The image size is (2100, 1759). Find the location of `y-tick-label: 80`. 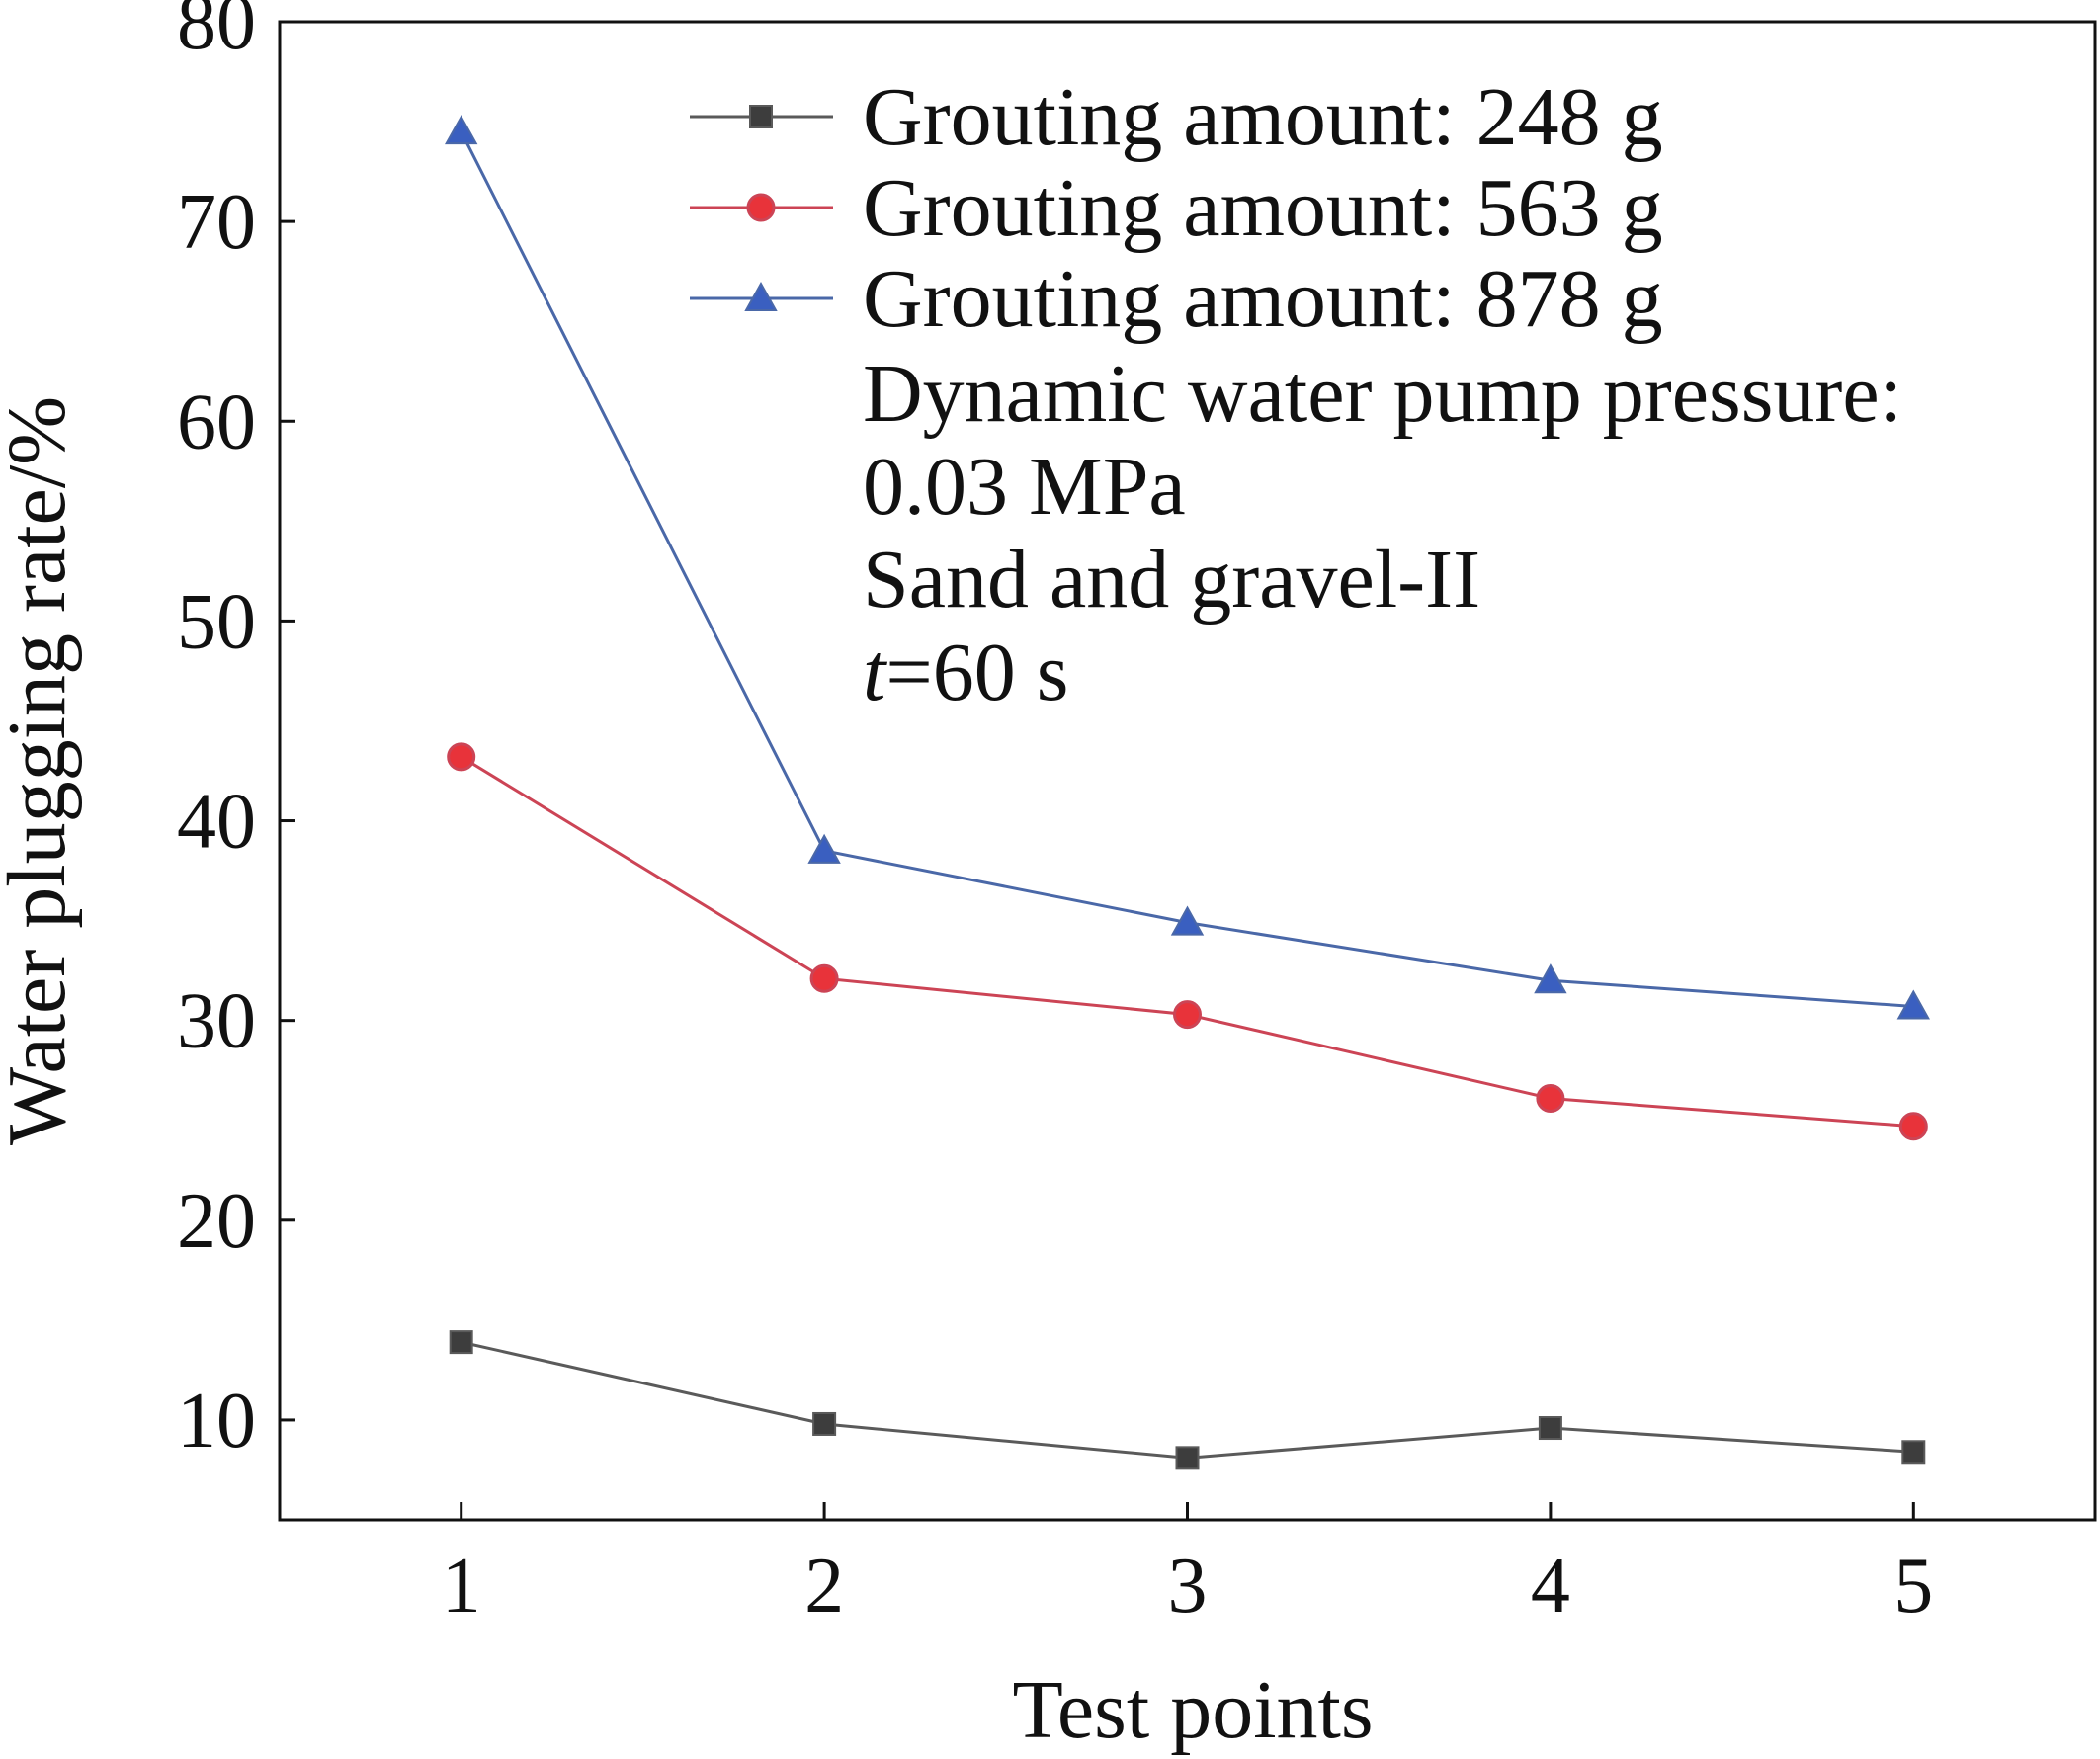

y-tick-label: 80 is located at coordinates (216, 33).